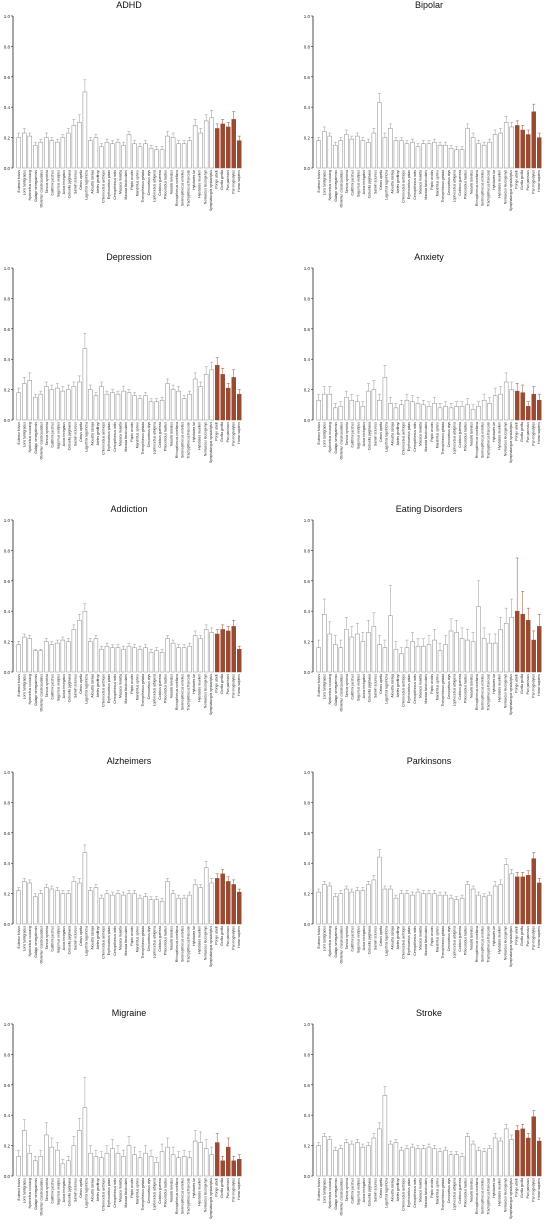 Image resolution: width=557 pixels, height=1224 pixels. I want to click on y-tick-label: 0.8, so click(7, 46).